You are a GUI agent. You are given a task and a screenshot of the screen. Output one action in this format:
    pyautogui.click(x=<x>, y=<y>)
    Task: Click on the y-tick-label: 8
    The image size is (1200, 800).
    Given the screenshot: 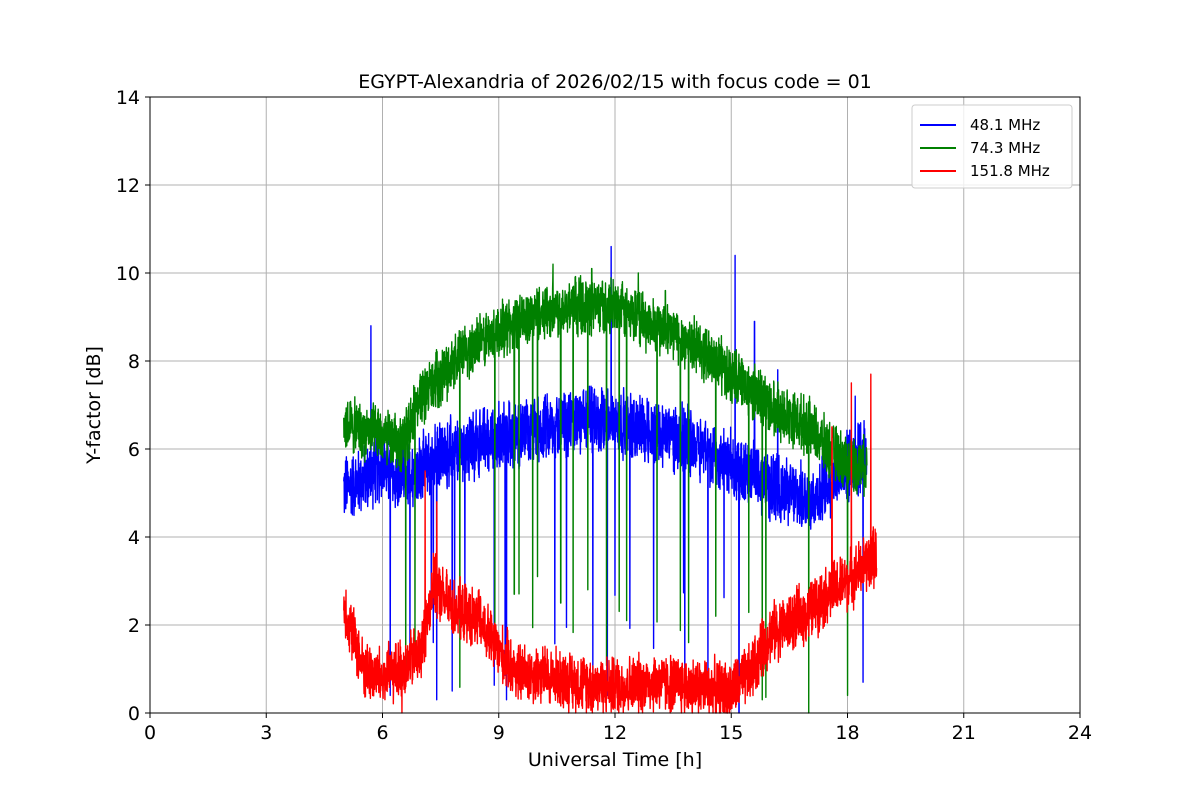 What is the action you would take?
    pyautogui.click(x=134, y=362)
    